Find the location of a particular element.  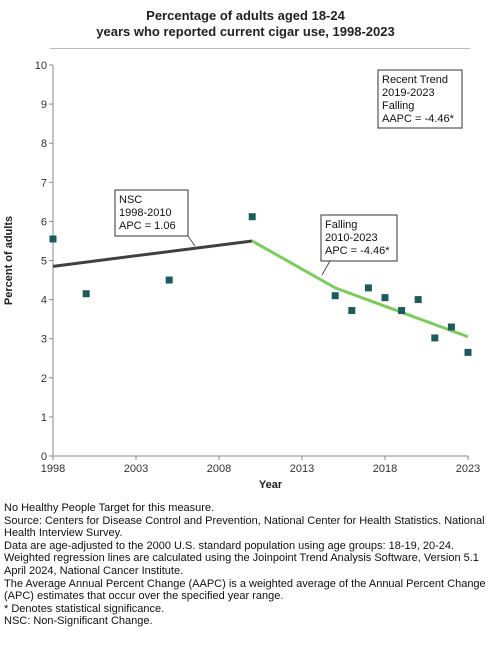

footnote: NSC: Non-Significant Change. is located at coordinates (78, 621).